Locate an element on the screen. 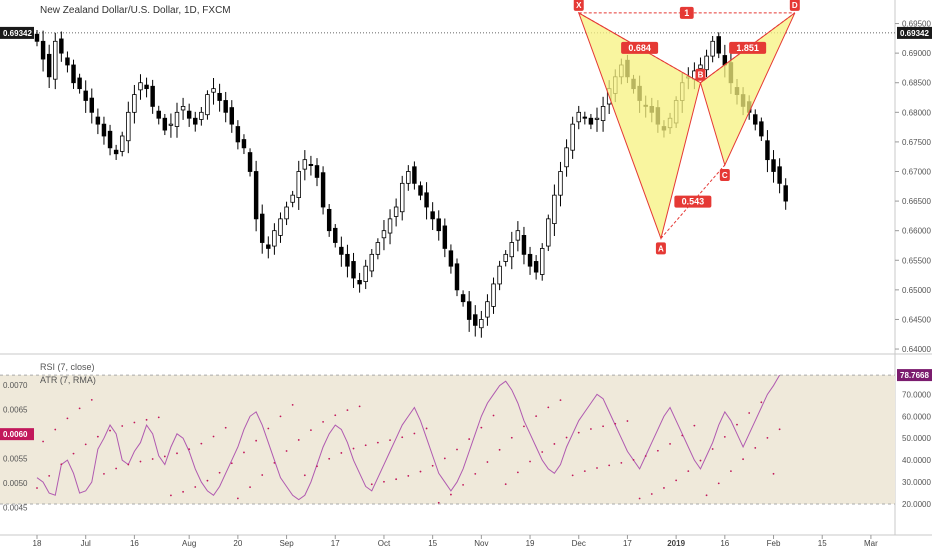  price-tick-label: 0.66500 is located at coordinates (916, 201).